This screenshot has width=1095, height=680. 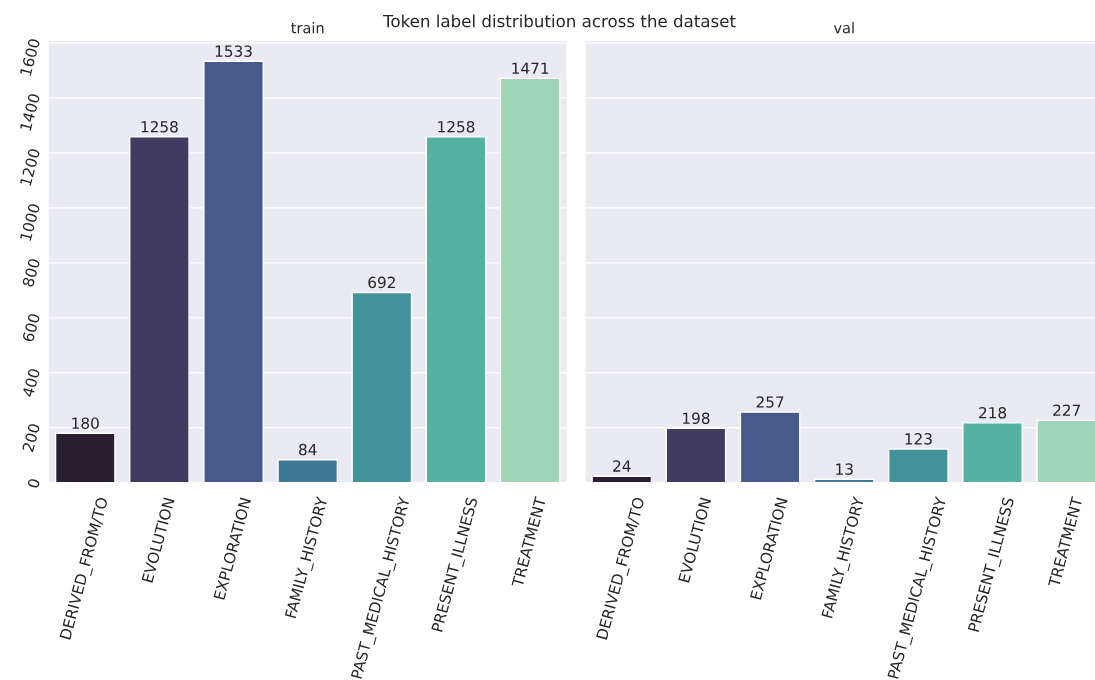 What do you see at coordinates (31, 328) in the screenshot?
I see `y-tick-label: 600` at bounding box center [31, 328].